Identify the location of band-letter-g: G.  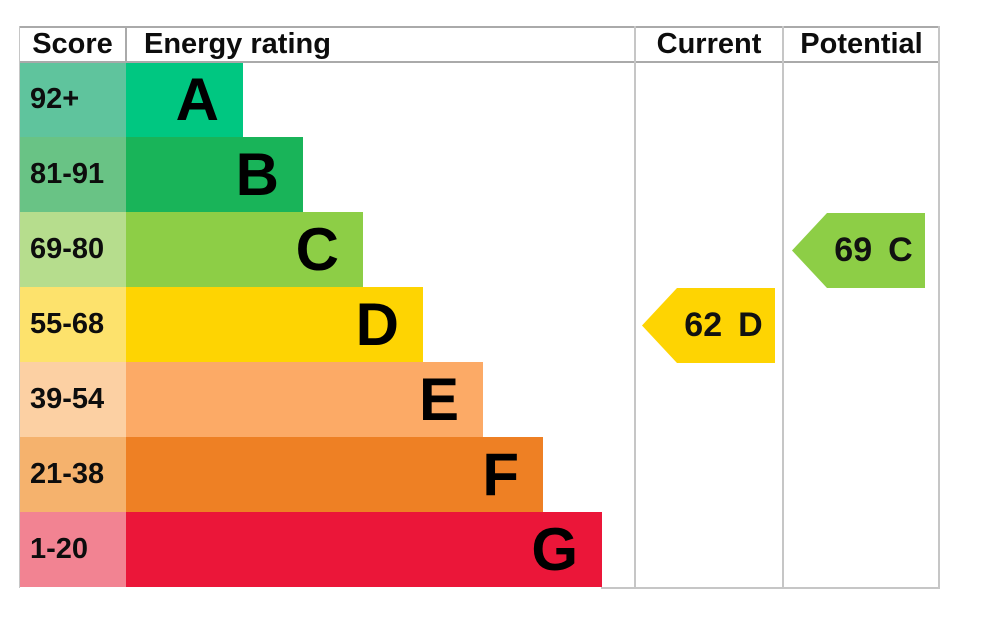
(554, 549).